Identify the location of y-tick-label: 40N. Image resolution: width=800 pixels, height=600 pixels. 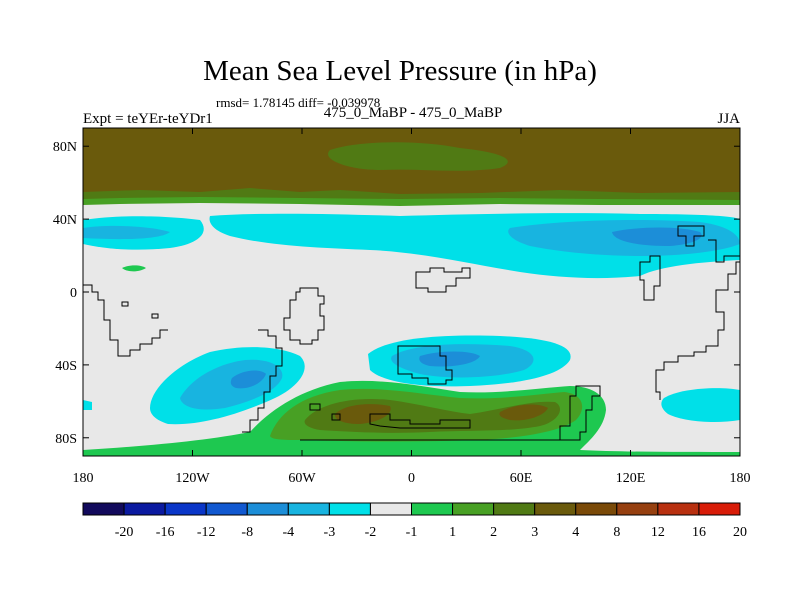
(65, 220).